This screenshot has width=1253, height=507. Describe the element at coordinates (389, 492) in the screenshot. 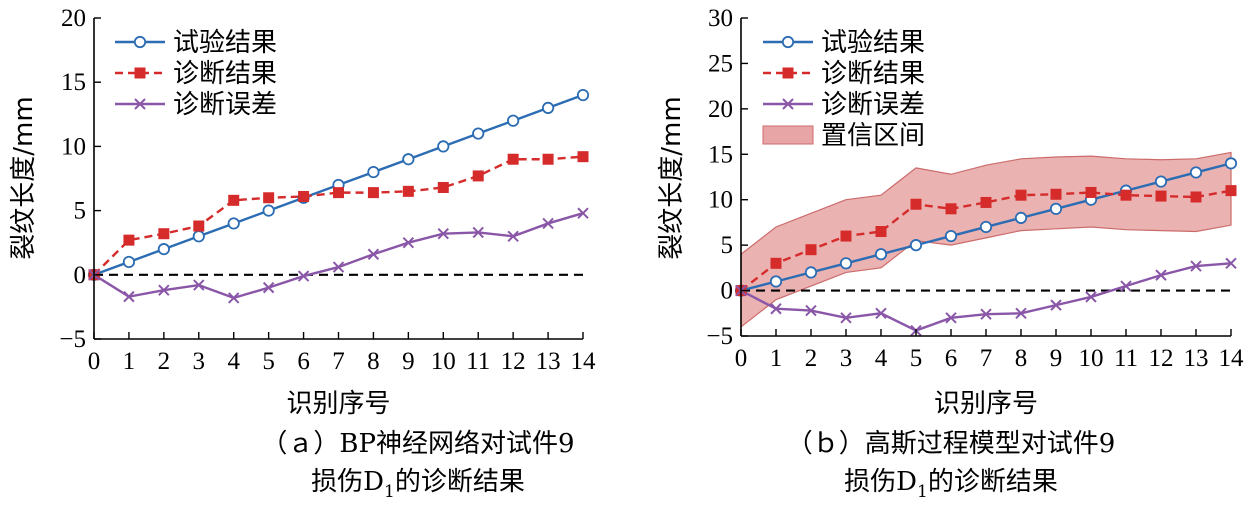

I see `caption-subscript: 1` at that location.